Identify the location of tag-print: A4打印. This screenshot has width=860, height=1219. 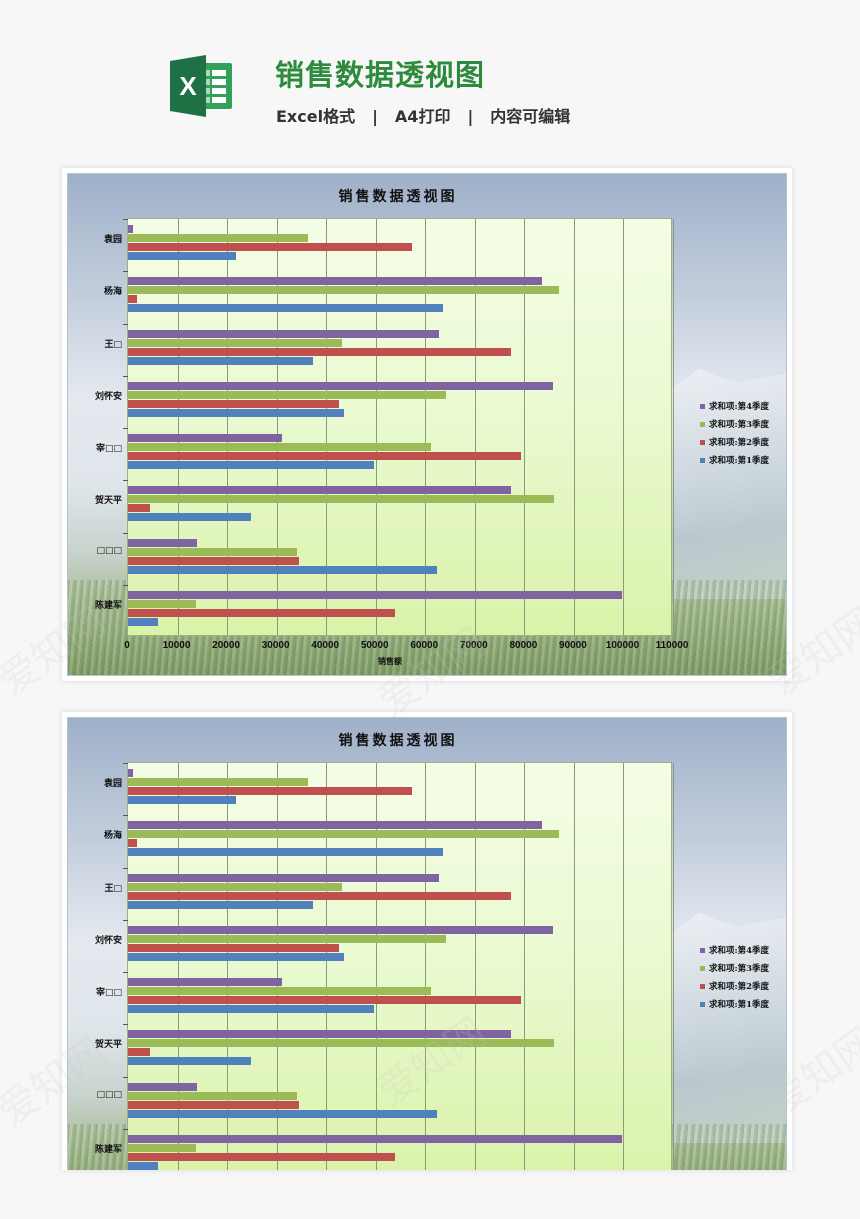
(422, 116).